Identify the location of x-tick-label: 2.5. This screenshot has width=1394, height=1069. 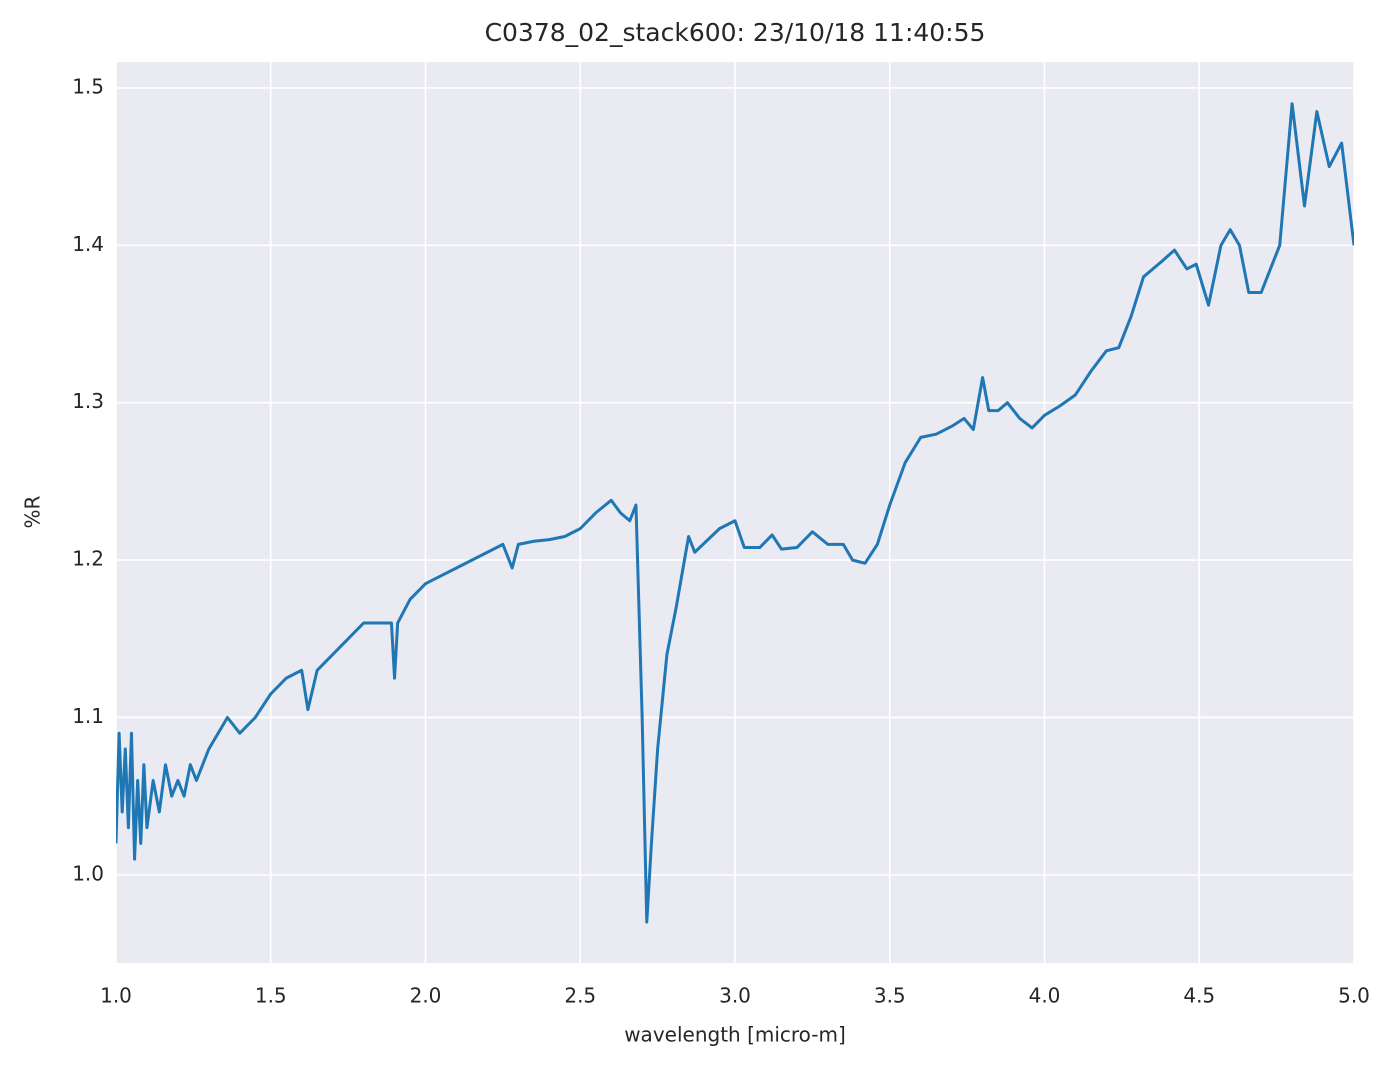
(580, 996).